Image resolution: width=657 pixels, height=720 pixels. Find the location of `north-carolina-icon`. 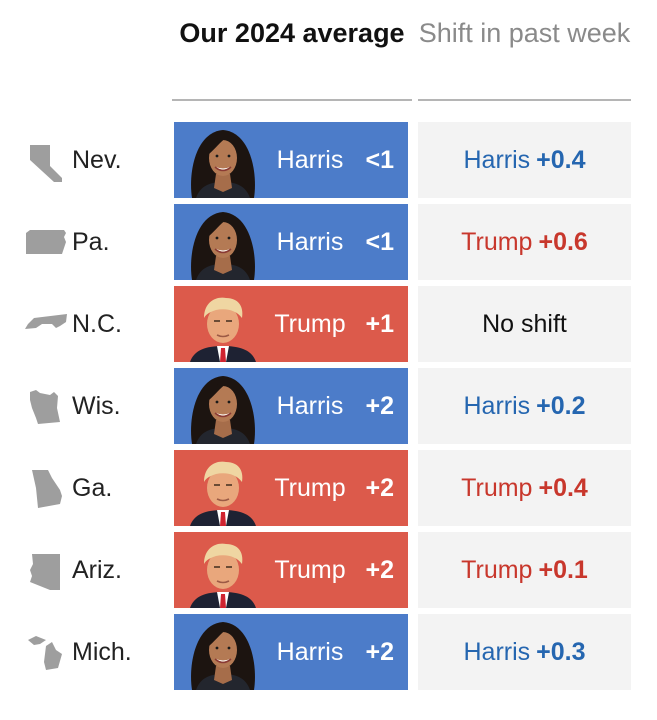

north-carolina-icon is located at coordinates (46, 321).